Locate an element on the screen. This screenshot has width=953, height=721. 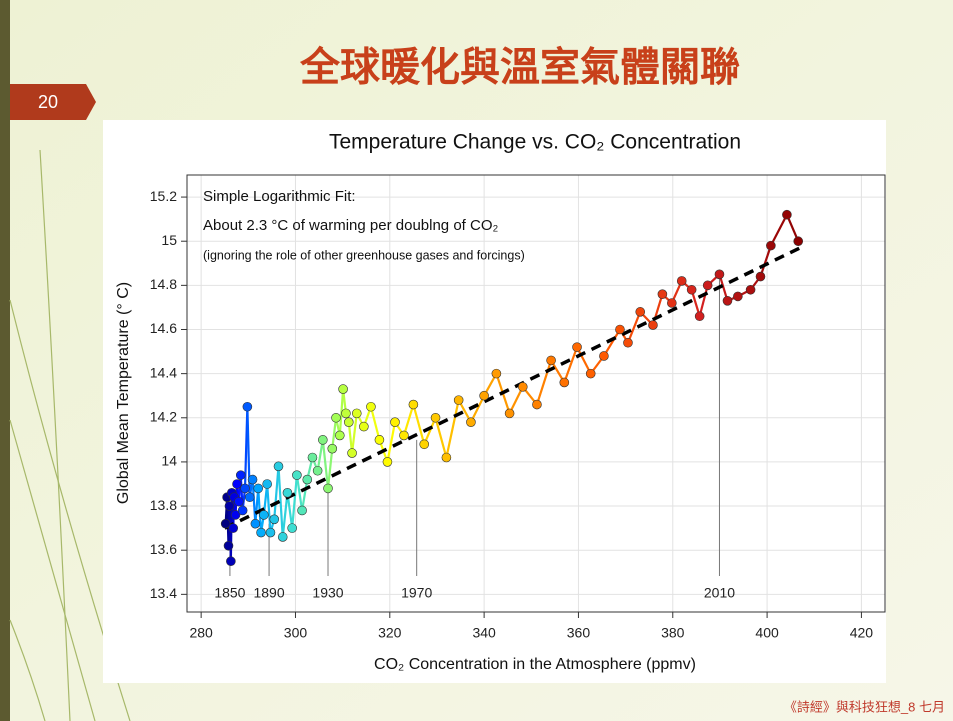
annotation: Simple Logarithmic Fit: is located at coordinates (279, 196).